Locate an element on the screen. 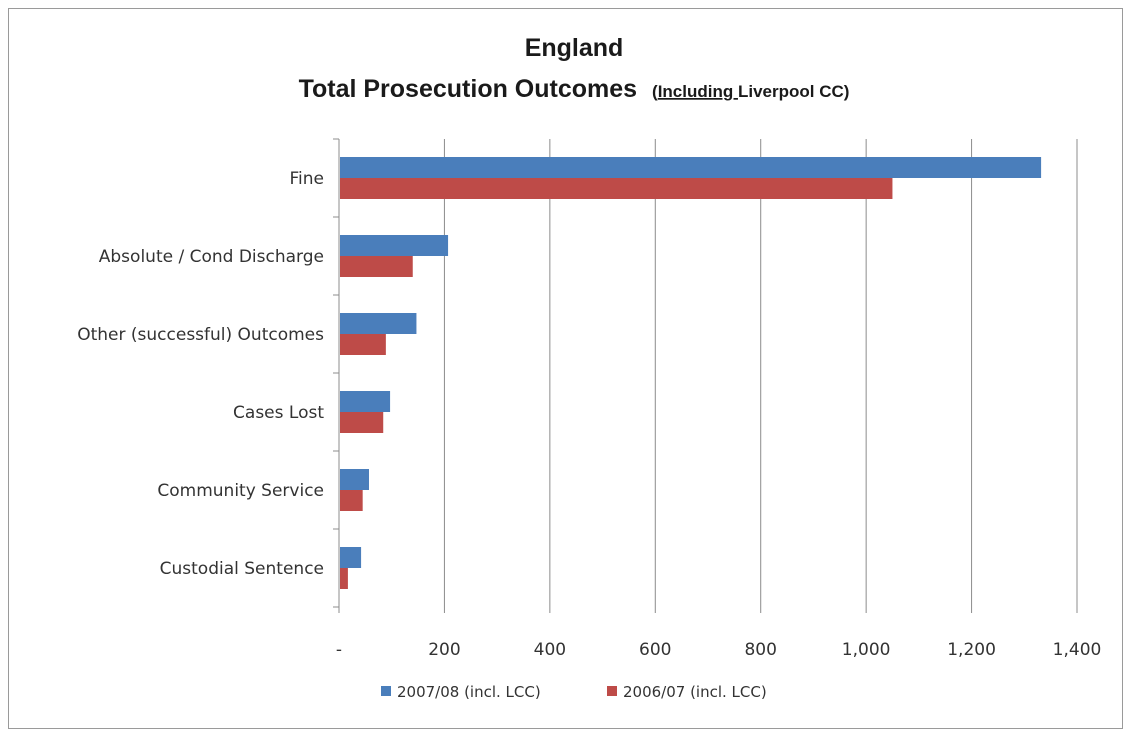  category-label: Fine is located at coordinates (307, 179).